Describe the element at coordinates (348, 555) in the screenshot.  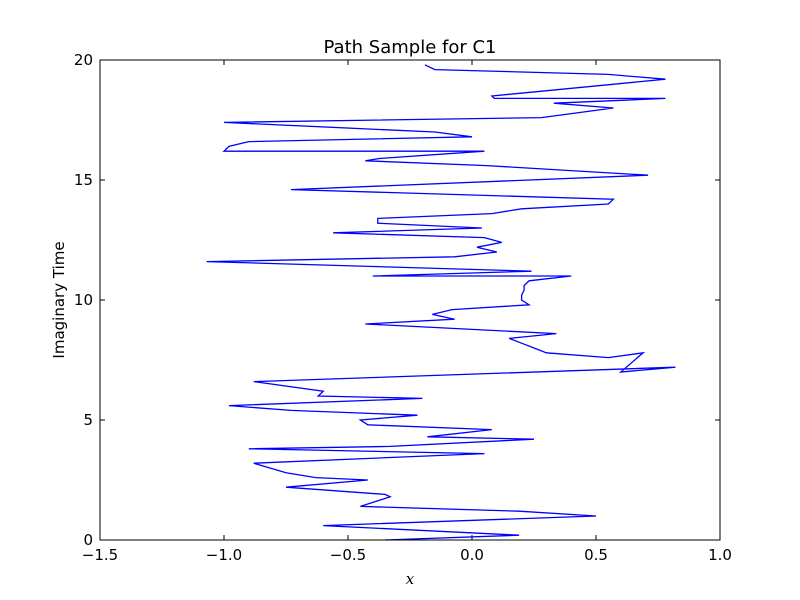
I see `x-tick-label: −0.5` at that location.